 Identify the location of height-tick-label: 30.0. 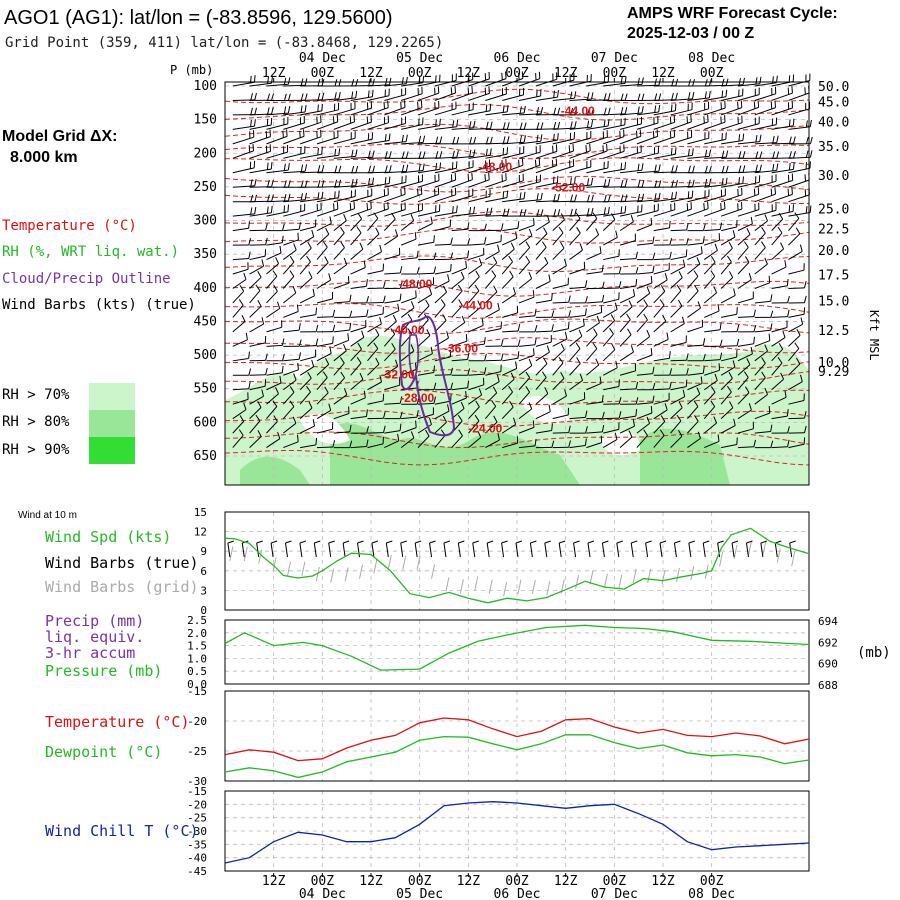
(833, 176).